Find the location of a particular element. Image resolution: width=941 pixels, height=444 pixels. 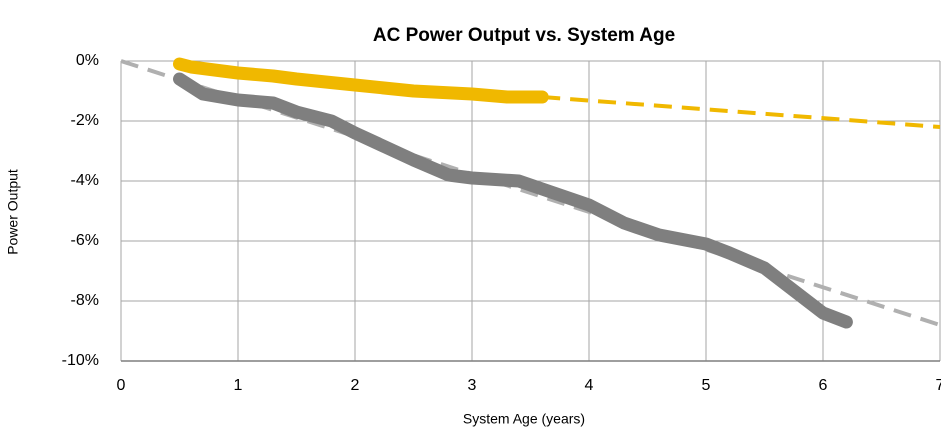

x-tick-label: 7 is located at coordinates (938, 385).